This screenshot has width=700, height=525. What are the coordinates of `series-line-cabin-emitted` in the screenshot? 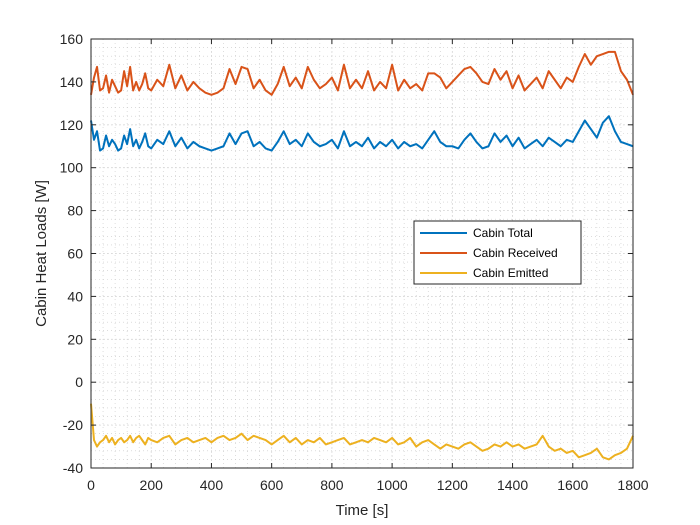 It's located at (362, 432).